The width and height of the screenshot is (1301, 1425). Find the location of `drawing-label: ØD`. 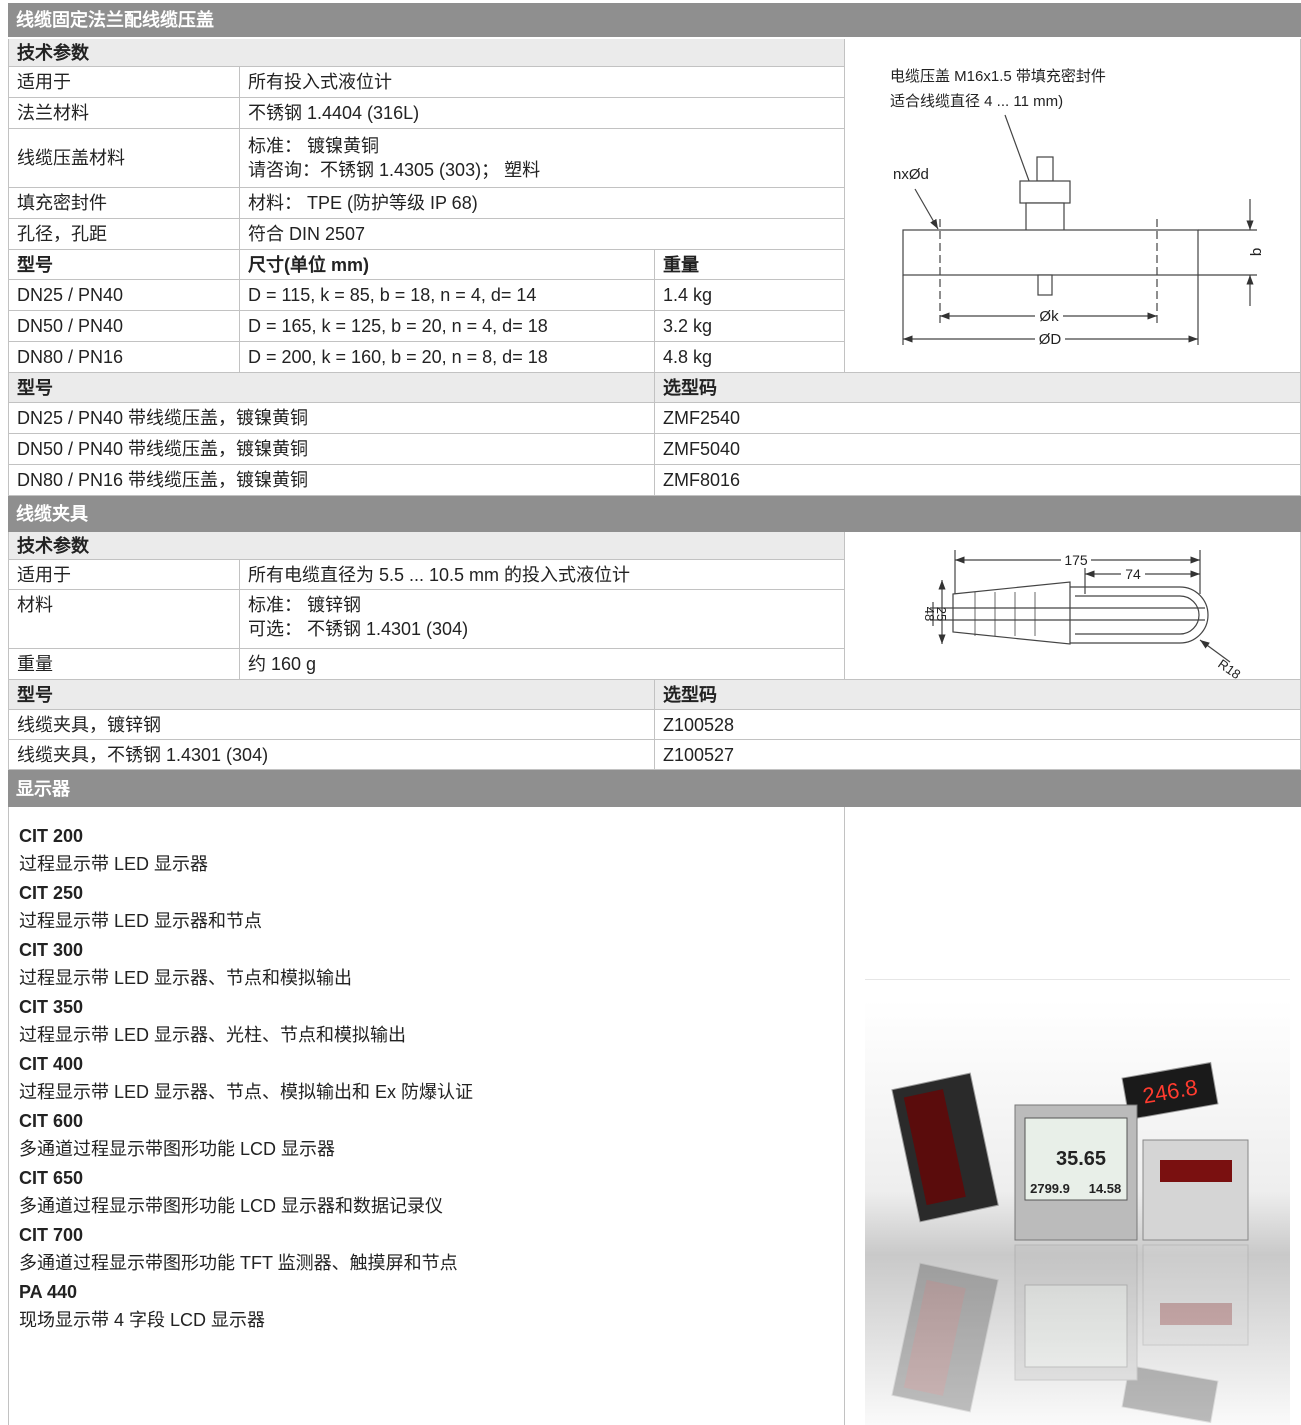

drawing-label: ØD is located at coordinates (1050, 339).